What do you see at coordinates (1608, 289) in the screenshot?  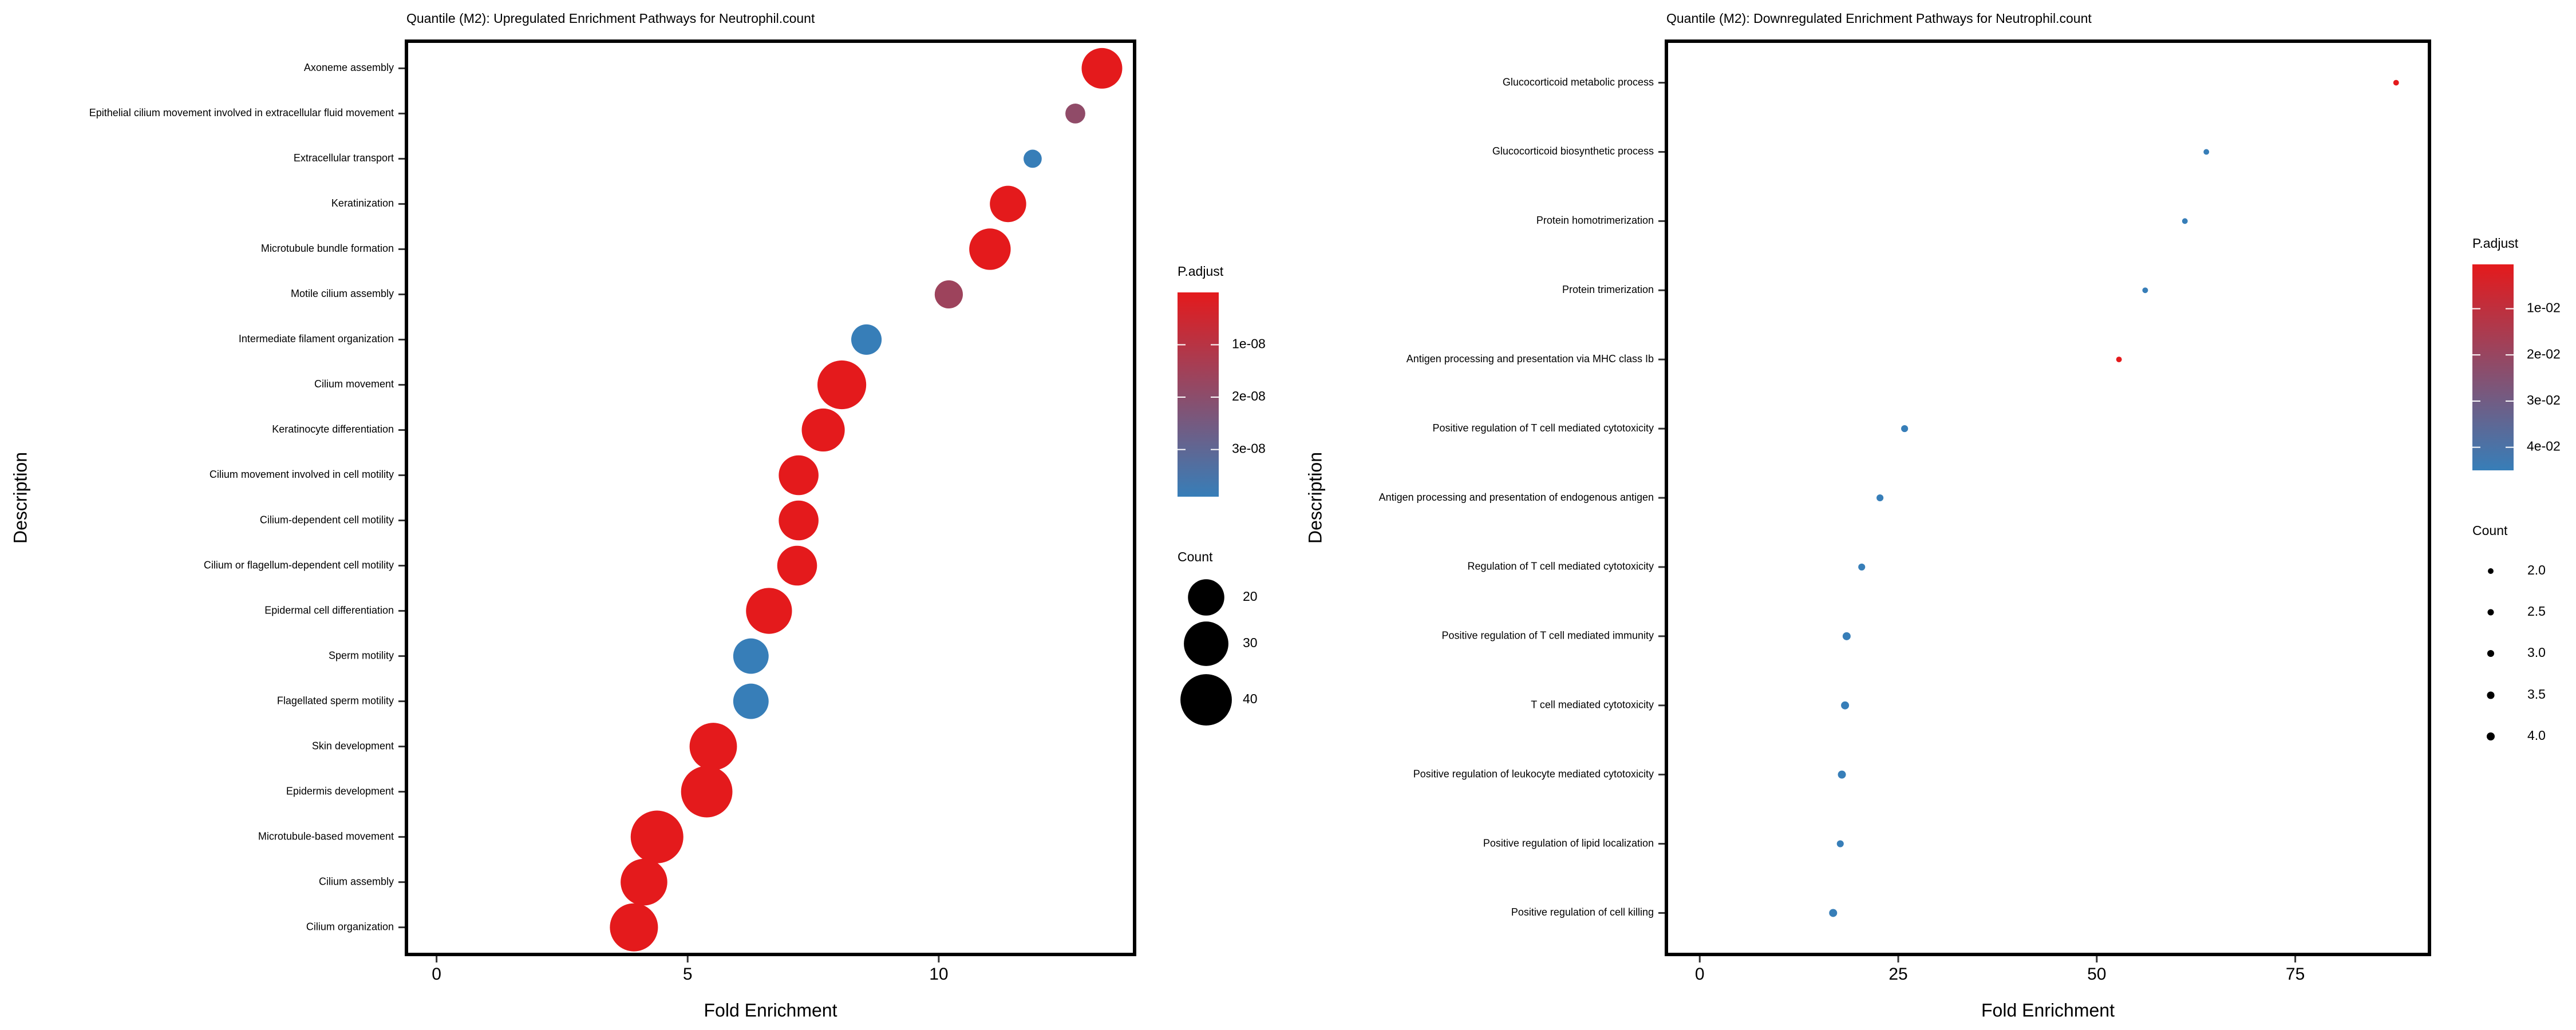 I see `y-tick-label: Protein trimerization` at bounding box center [1608, 289].